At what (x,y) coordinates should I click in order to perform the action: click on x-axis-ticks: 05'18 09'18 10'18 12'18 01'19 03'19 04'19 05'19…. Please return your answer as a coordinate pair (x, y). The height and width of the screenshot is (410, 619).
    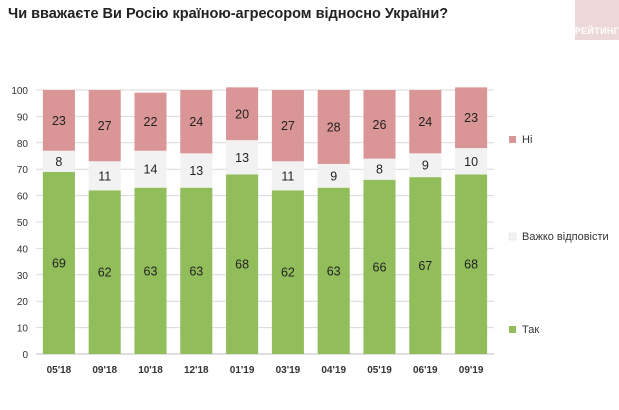
    Looking at the image, I should click on (265, 370).